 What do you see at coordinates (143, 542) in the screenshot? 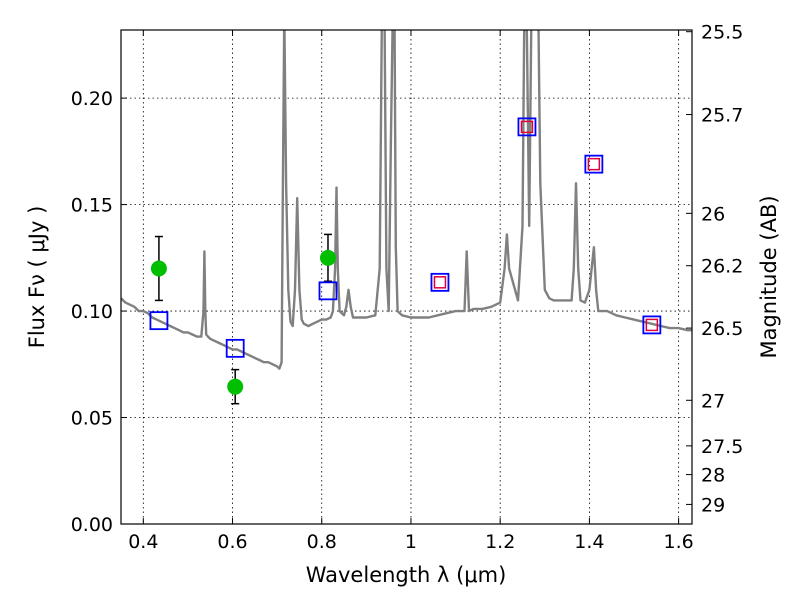
I see `x-tick-label: 0.4` at bounding box center [143, 542].